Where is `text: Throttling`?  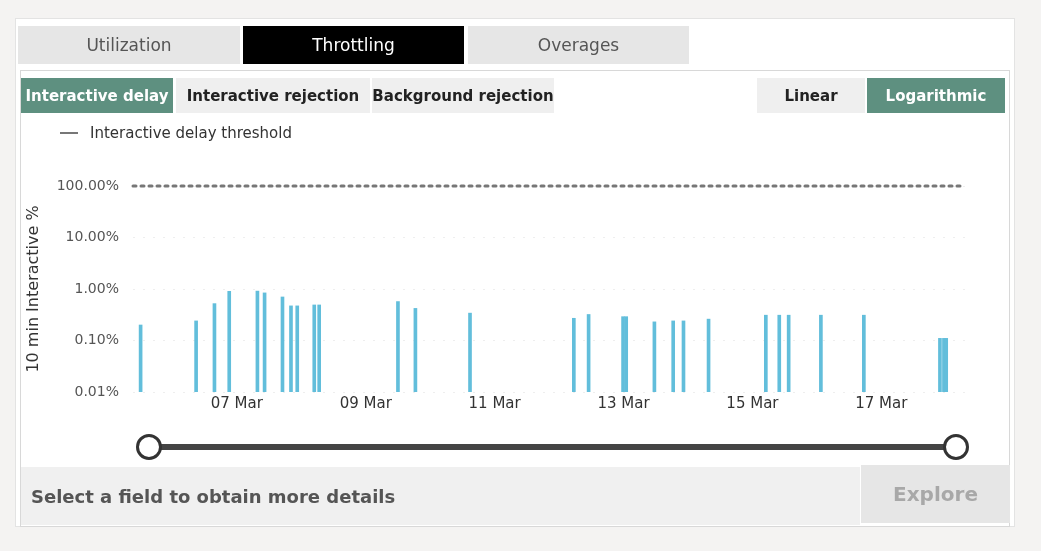 text: Throttling is located at coordinates (353, 45).